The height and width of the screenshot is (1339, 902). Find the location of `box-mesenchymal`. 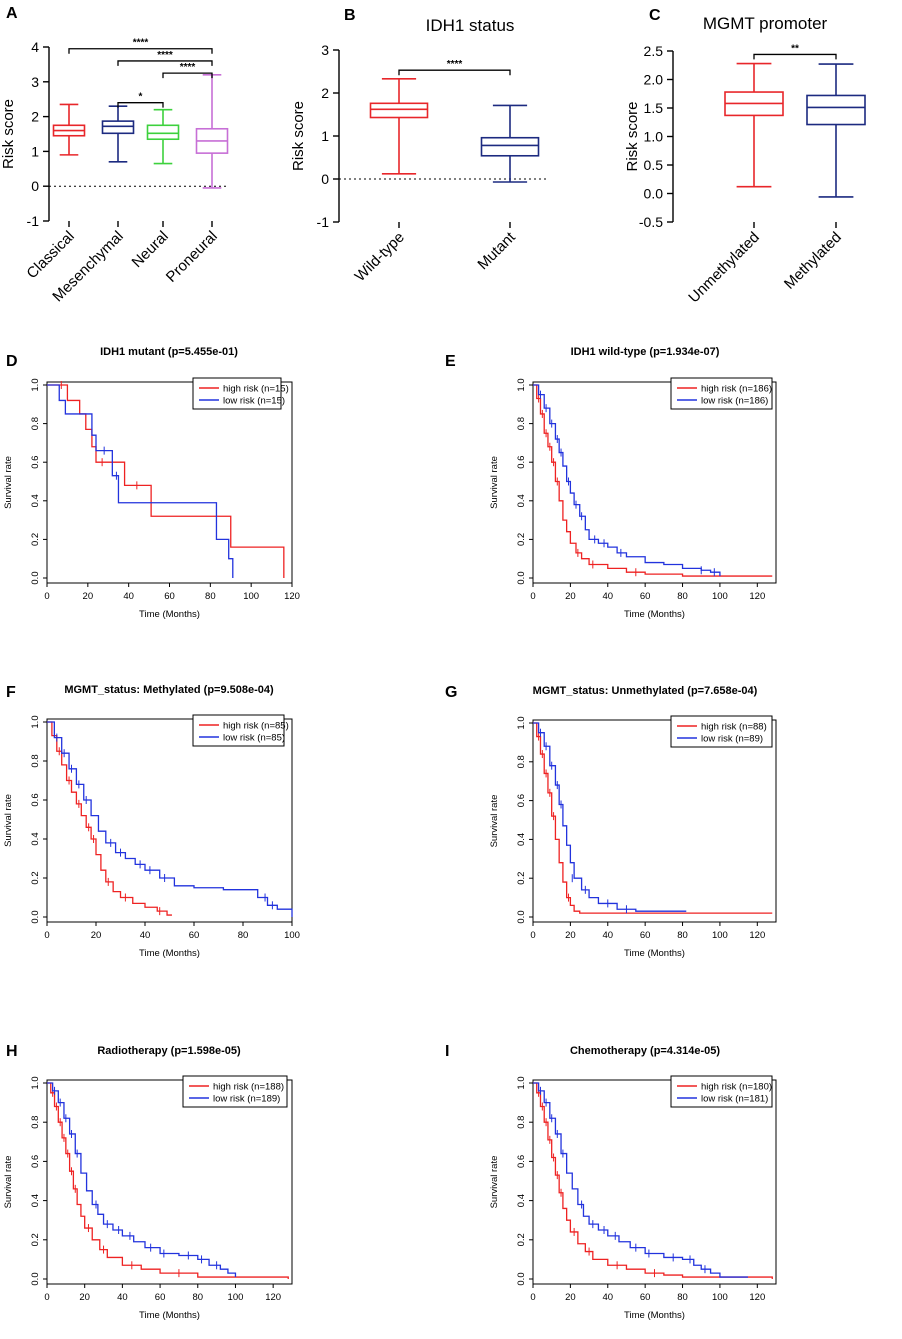

box-mesenchymal is located at coordinates (118, 134).